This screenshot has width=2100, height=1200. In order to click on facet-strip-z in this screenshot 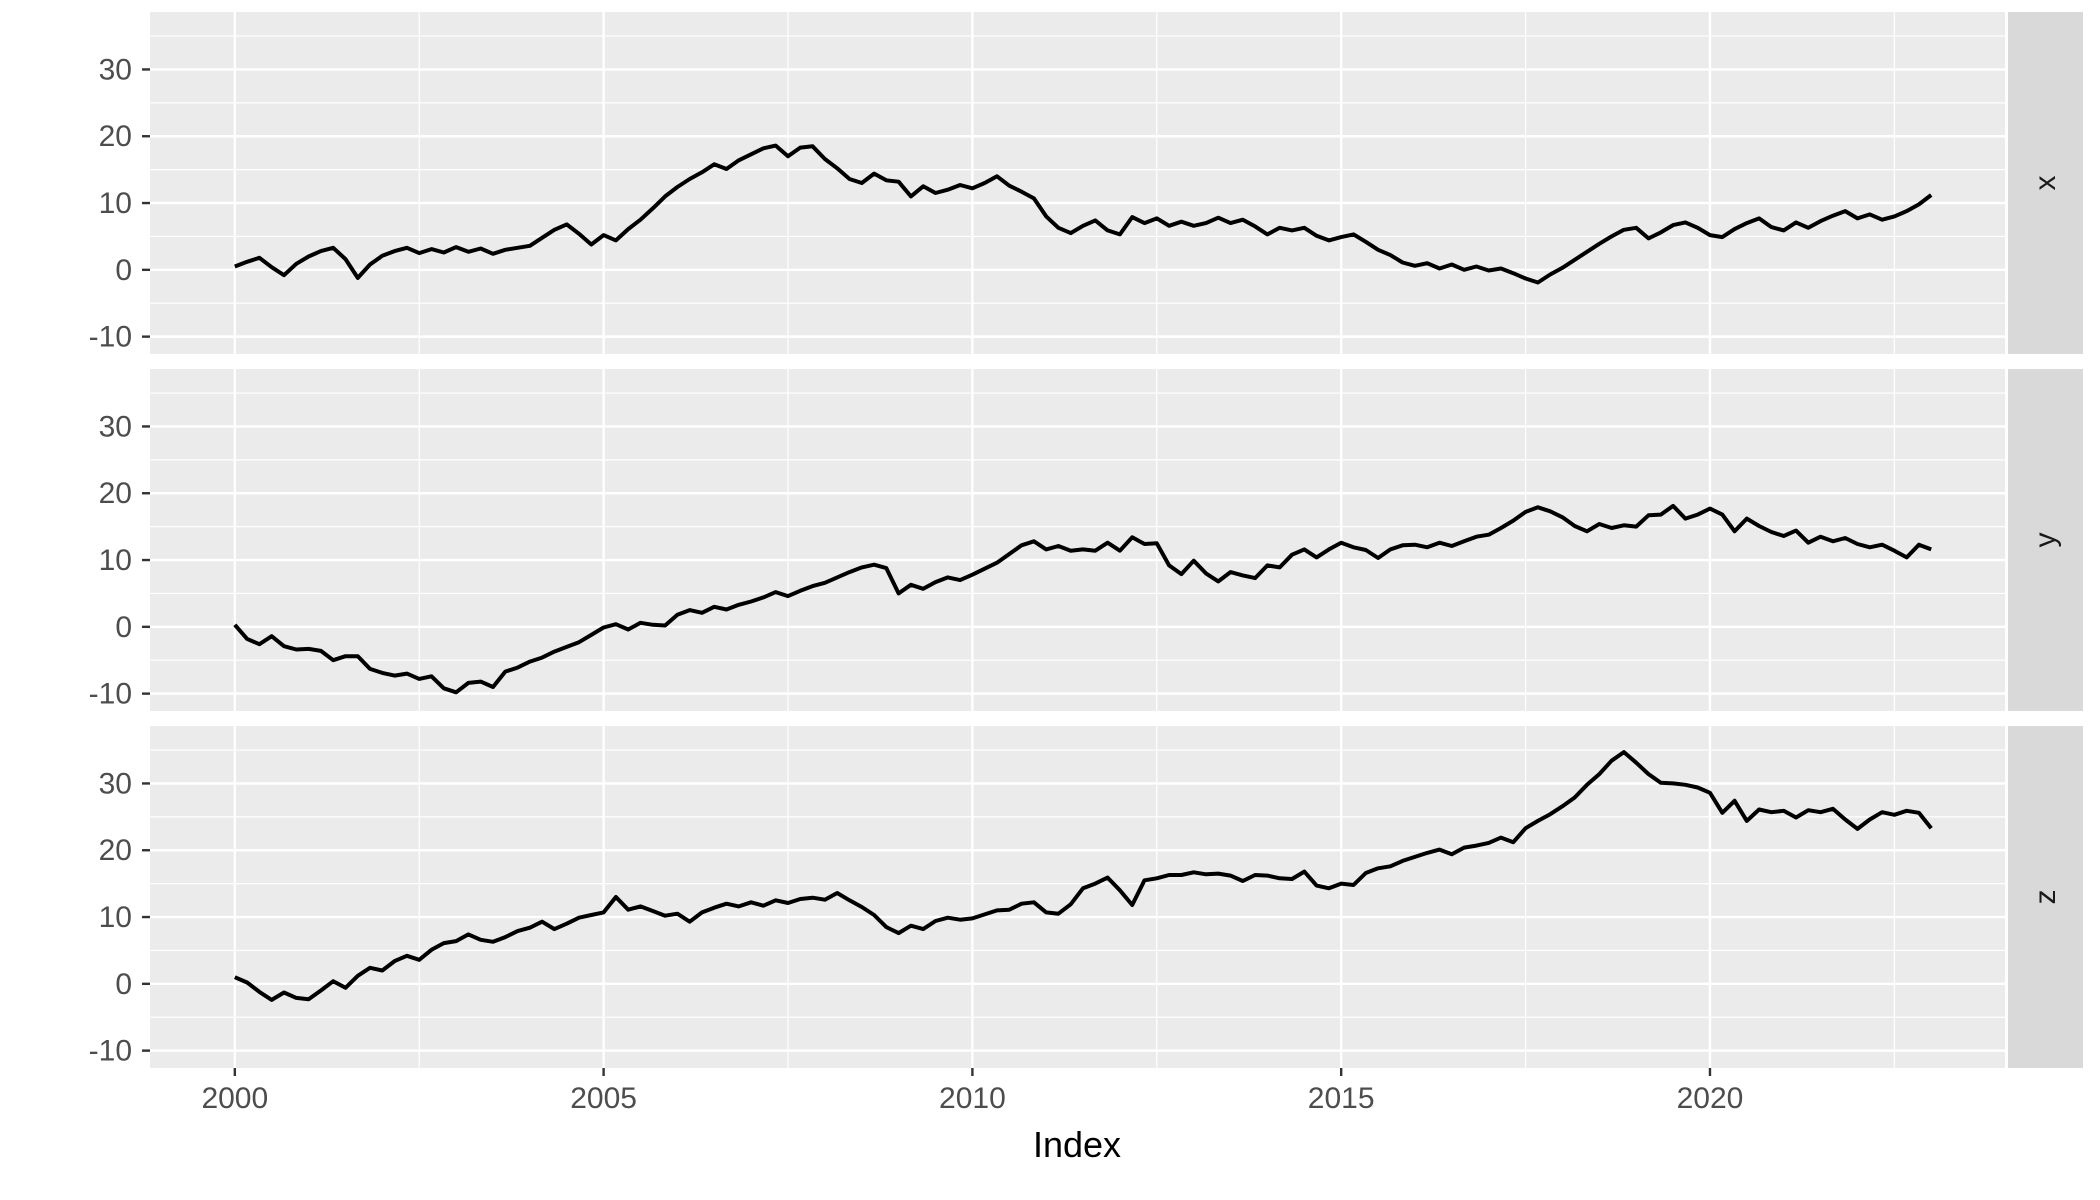, I will do `click(2045, 897)`.